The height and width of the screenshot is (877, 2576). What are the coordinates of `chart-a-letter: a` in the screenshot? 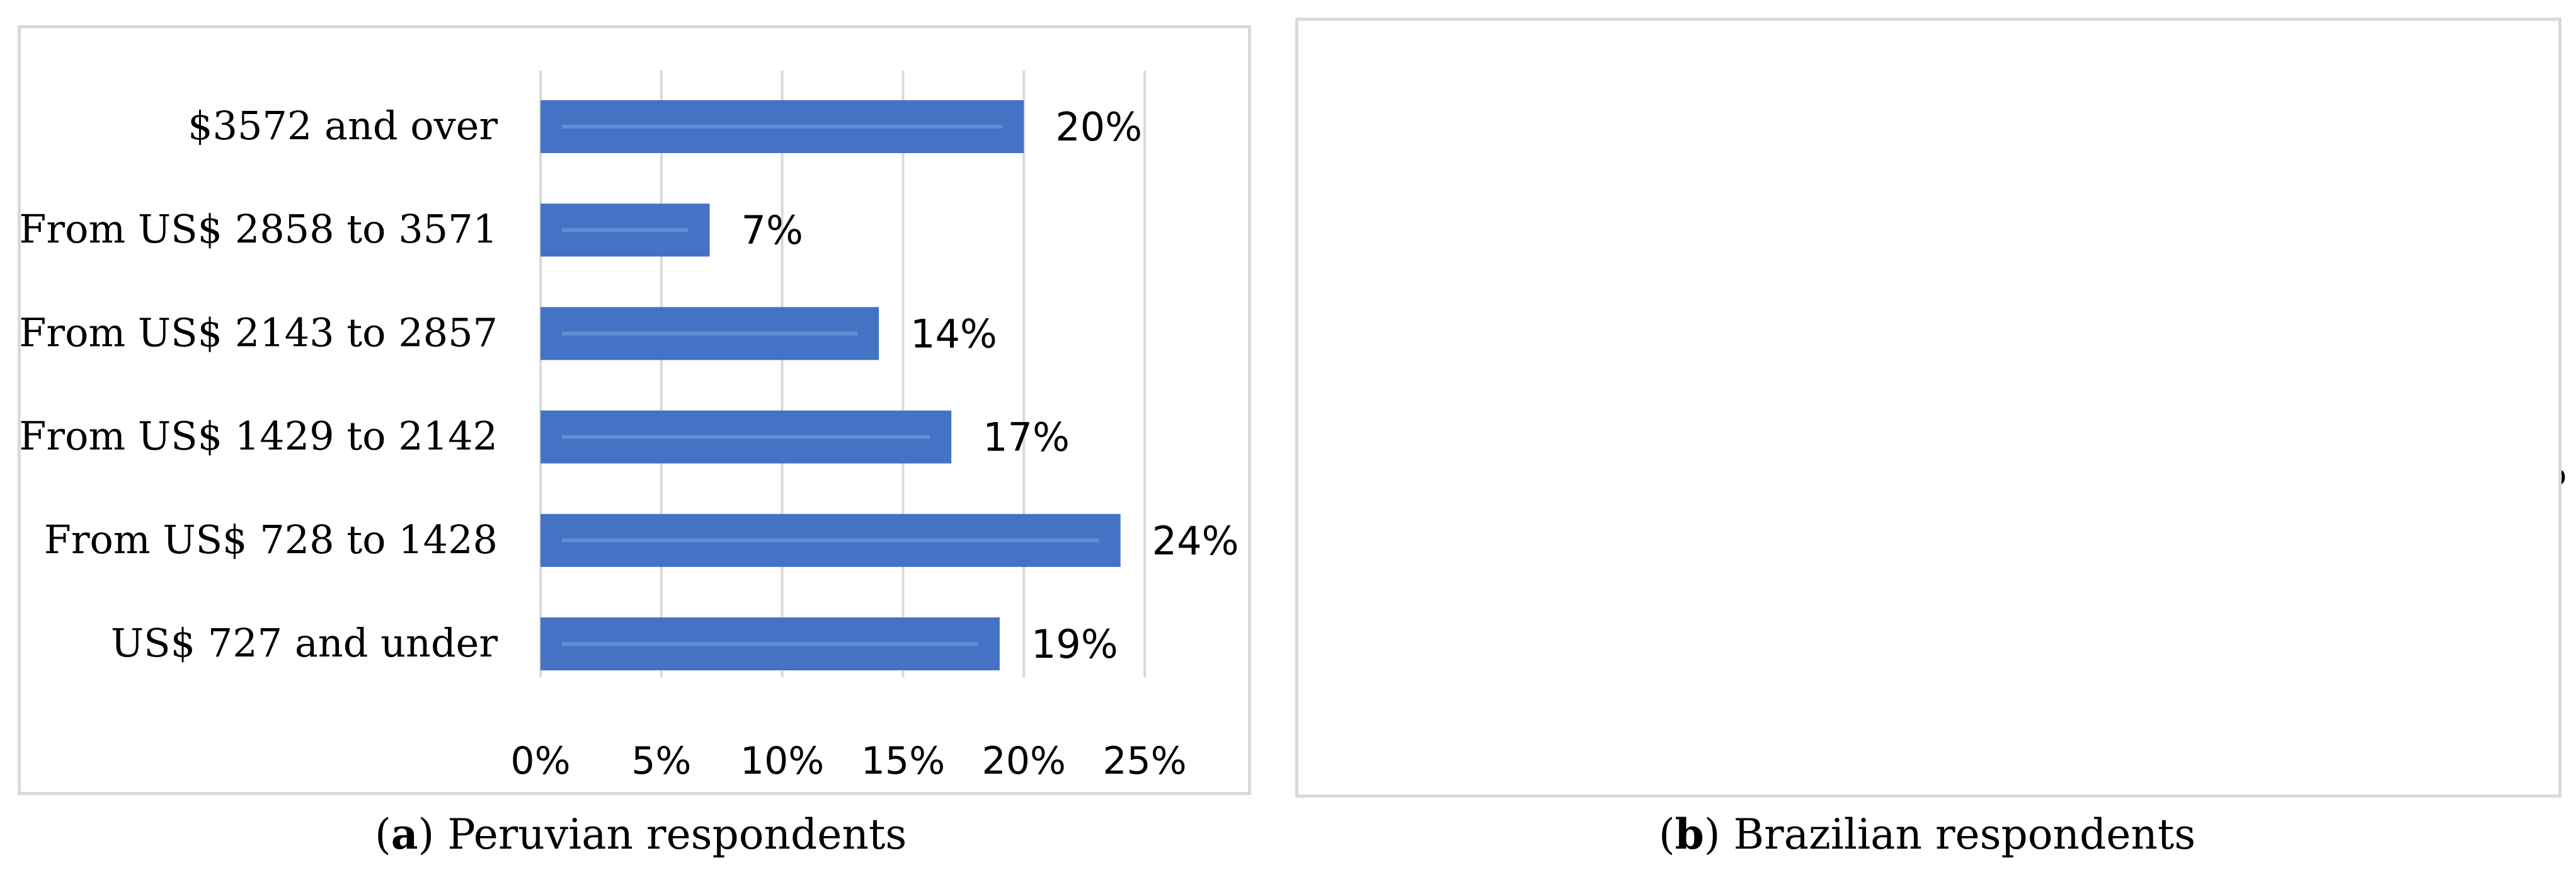 It's located at (404, 835).